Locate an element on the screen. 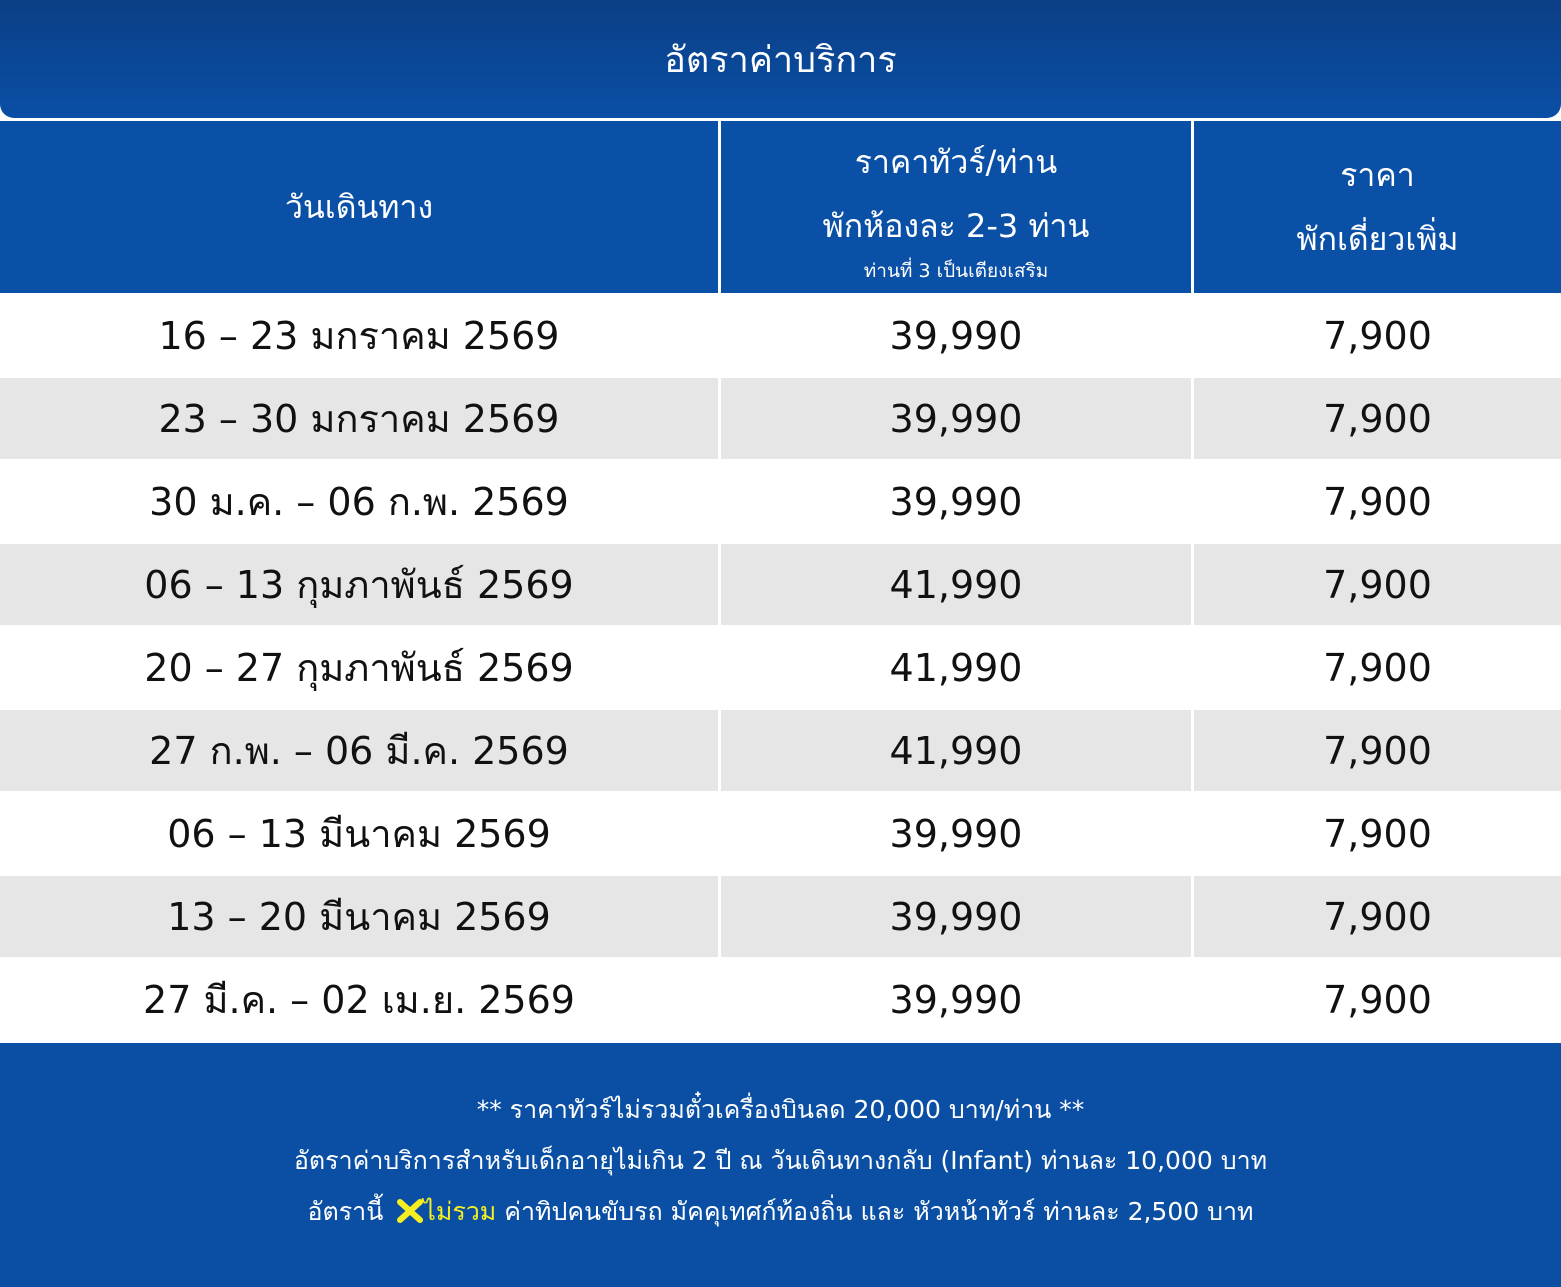  date-cell: 30 ม.ค. – 06 ก.พ. 2569 is located at coordinates (359, 501).